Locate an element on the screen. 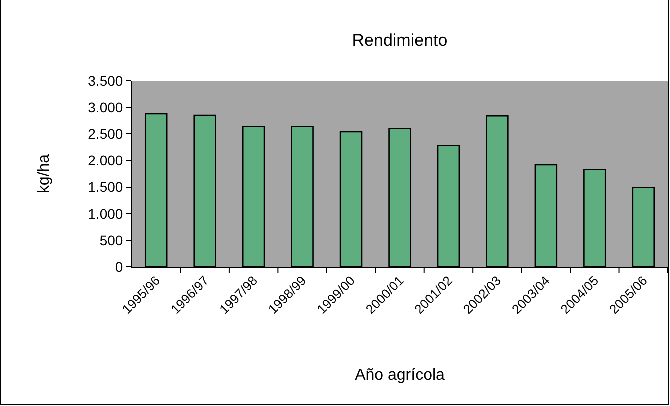 Image resolution: width=670 pixels, height=406 pixels. y-tick-label: 0 is located at coordinates (119, 266).